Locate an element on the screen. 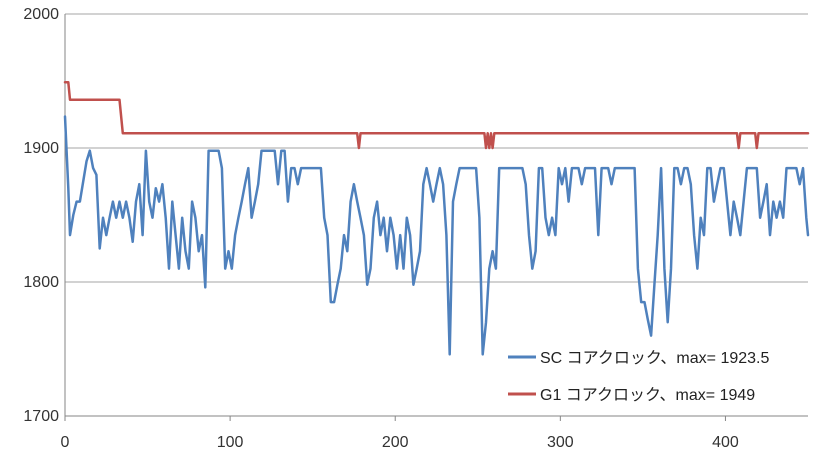 This screenshot has height=460, width=834. x-tick-label: 100 is located at coordinates (230, 442).